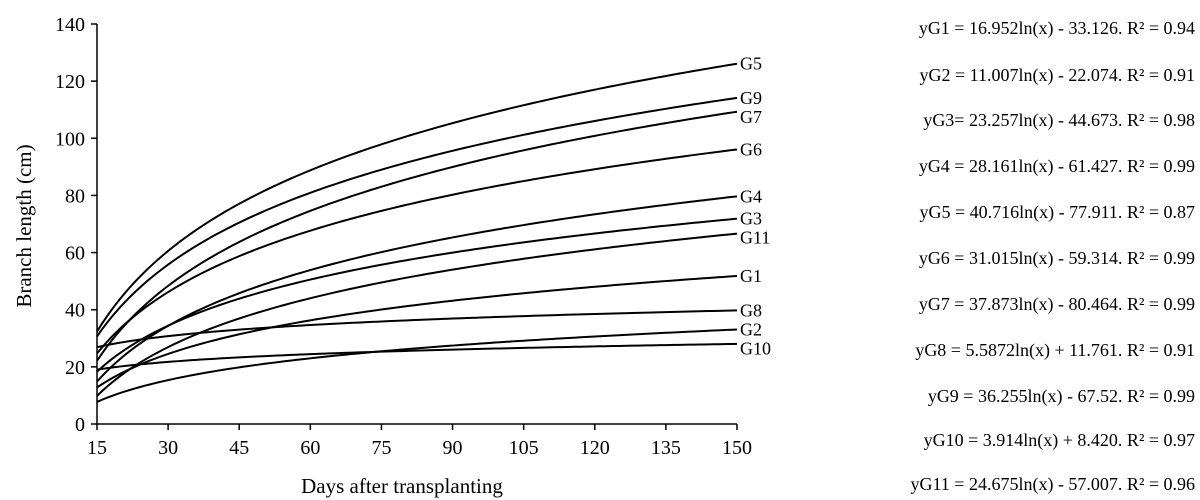 This screenshot has width=1200, height=500. What do you see at coordinates (80, 425) in the screenshot?
I see `y-tick-label: 0` at bounding box center [80, 425].